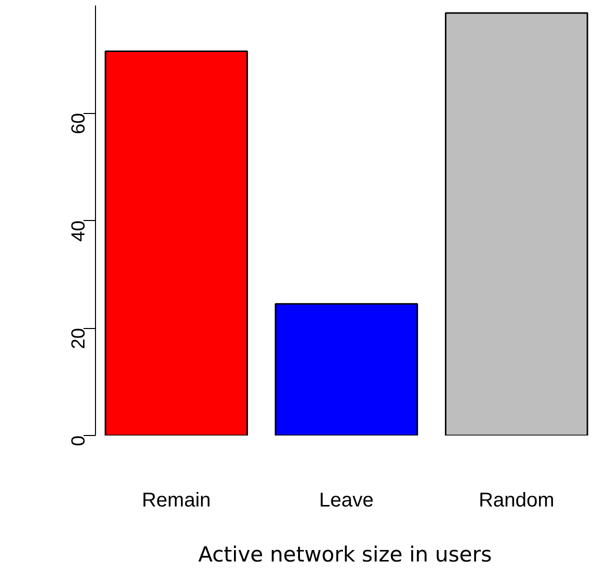 This screenshot has width=594, height=569. Describe the element at coordinates (346, 501) in the screenshot. I see `x-tick-label: Leave` at that location.